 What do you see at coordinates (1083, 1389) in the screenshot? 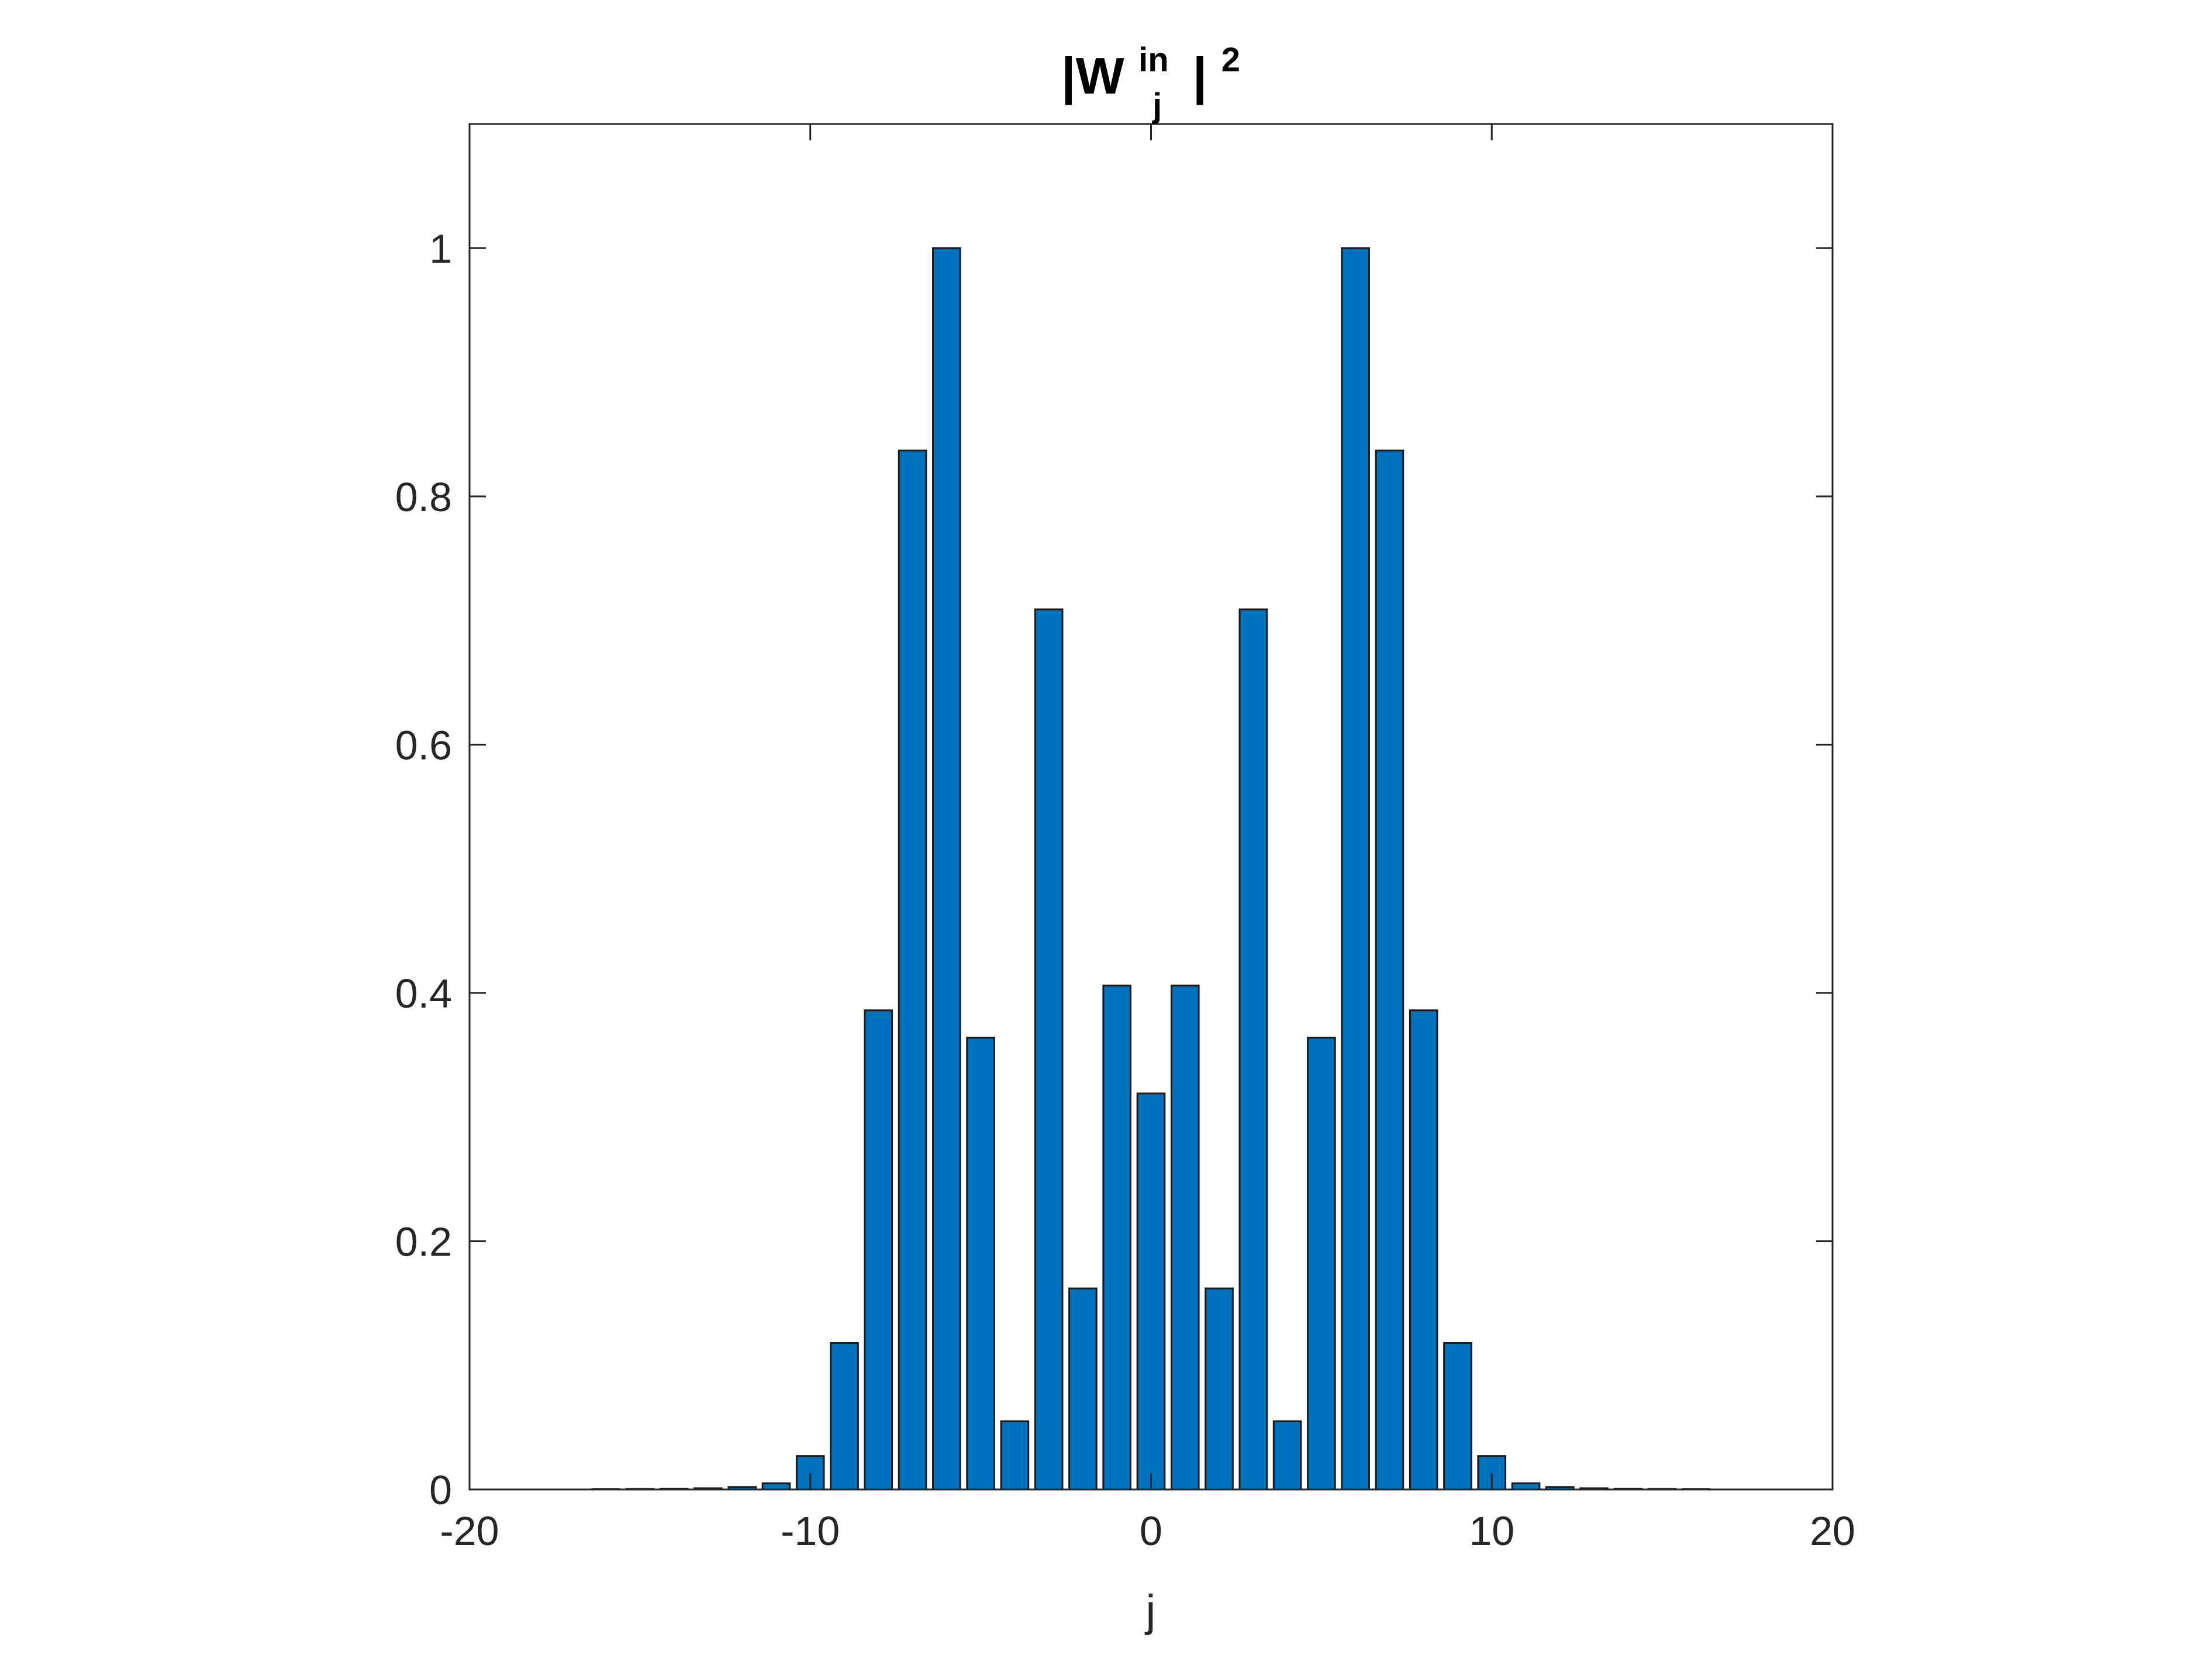
I see `bar-j--2` at bounding box center [1083, 1389].